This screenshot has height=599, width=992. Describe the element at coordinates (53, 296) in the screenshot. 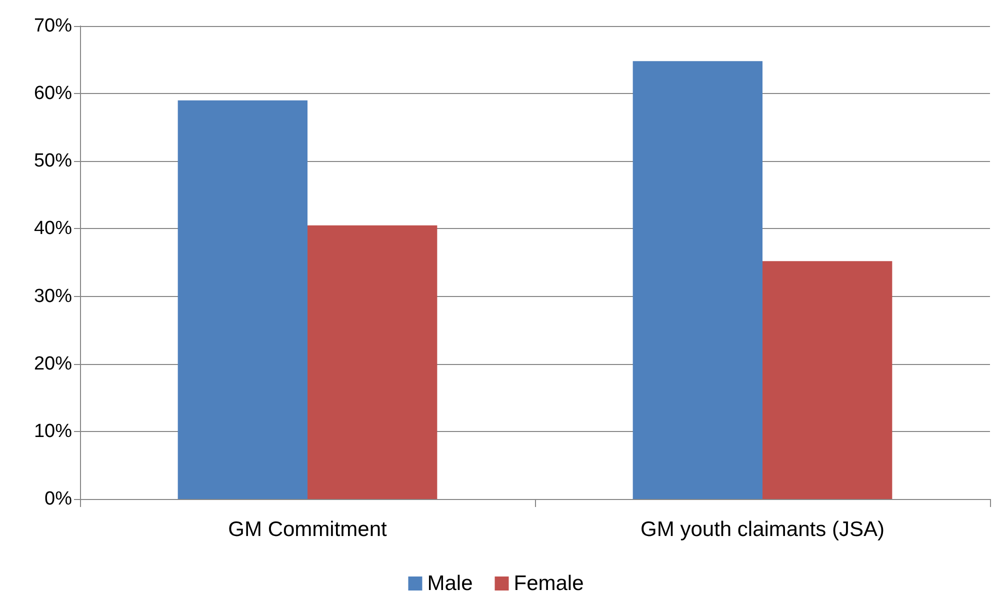

I see `y-tick-label: 30%` at that location.